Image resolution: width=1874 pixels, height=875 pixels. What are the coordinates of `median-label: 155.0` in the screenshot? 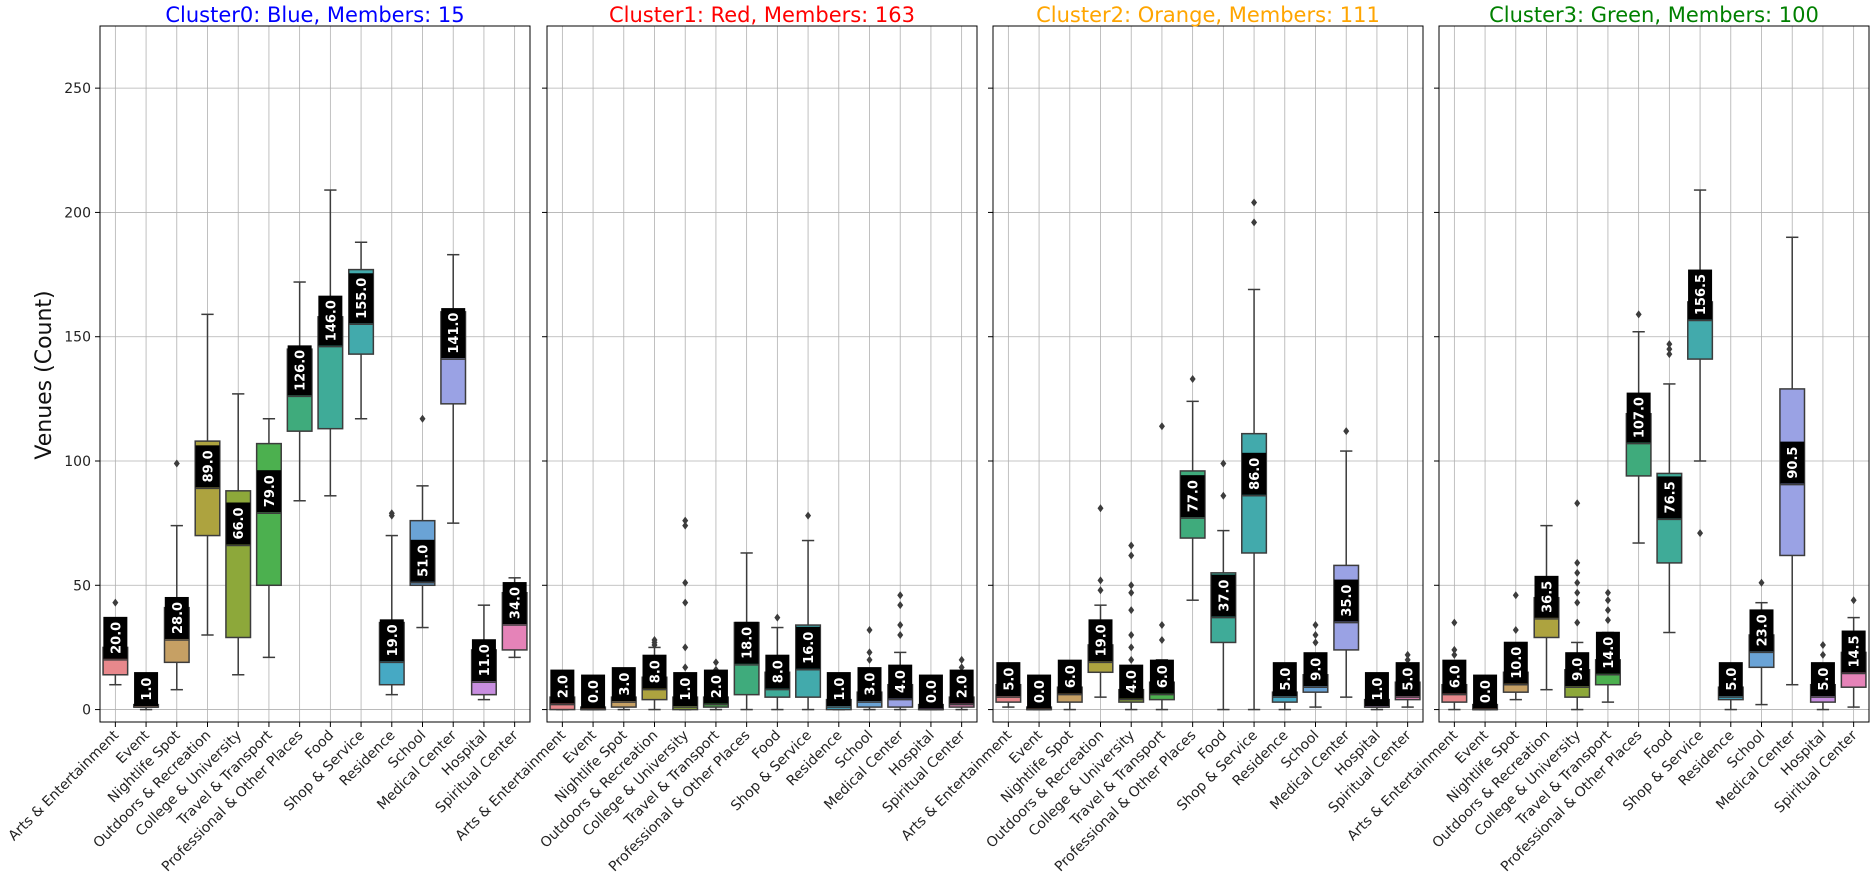 It's located at (361, 298).